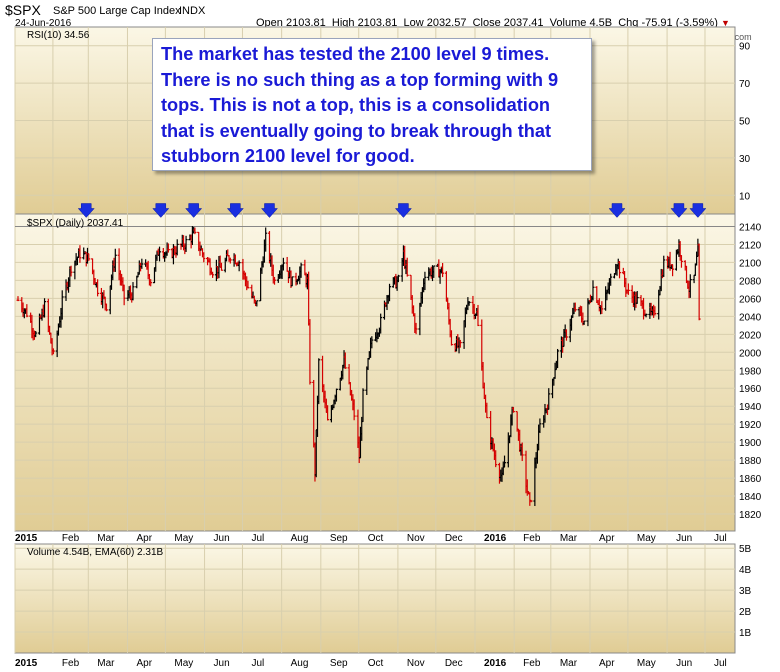 The image size is (780, 672). Describe the element at coordinates (750, 371) in the screenshot. I see `y-tick-label: 1980` at that location.